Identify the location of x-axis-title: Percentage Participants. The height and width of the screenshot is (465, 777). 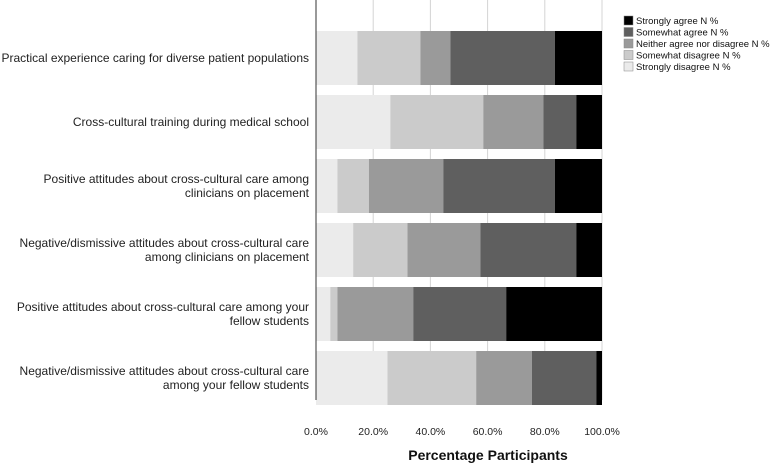
(488, 455).